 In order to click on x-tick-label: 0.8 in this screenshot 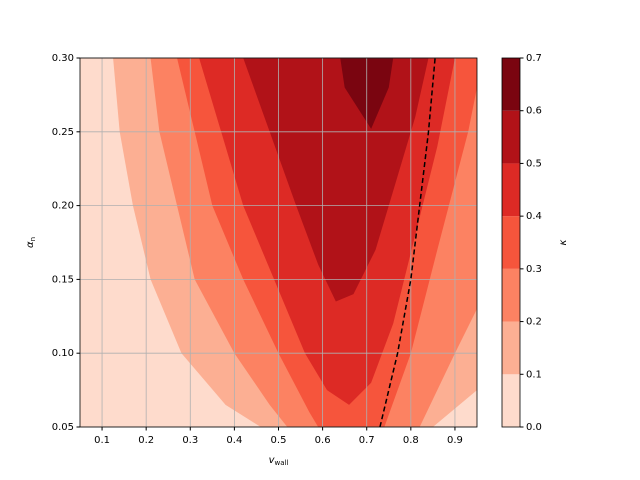, I will do `click(411, 440)`.